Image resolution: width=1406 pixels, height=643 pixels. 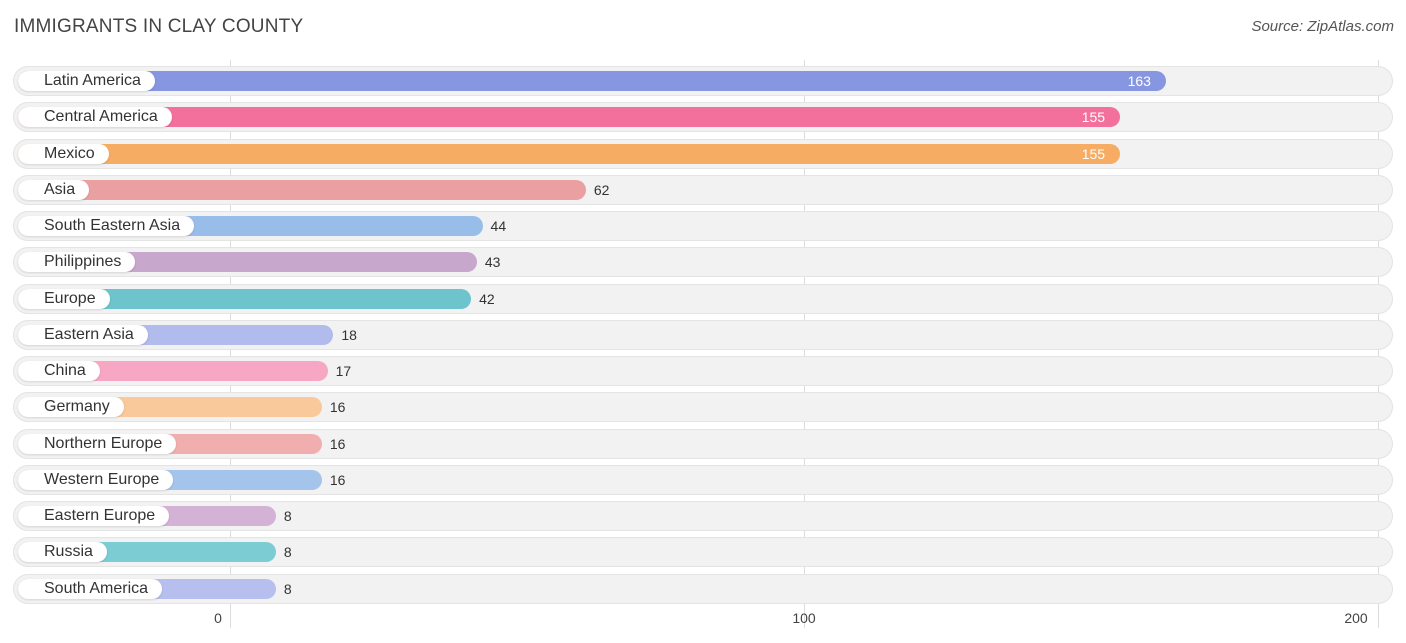 I want to click on data-label: 18, so click(x=349, y=334).